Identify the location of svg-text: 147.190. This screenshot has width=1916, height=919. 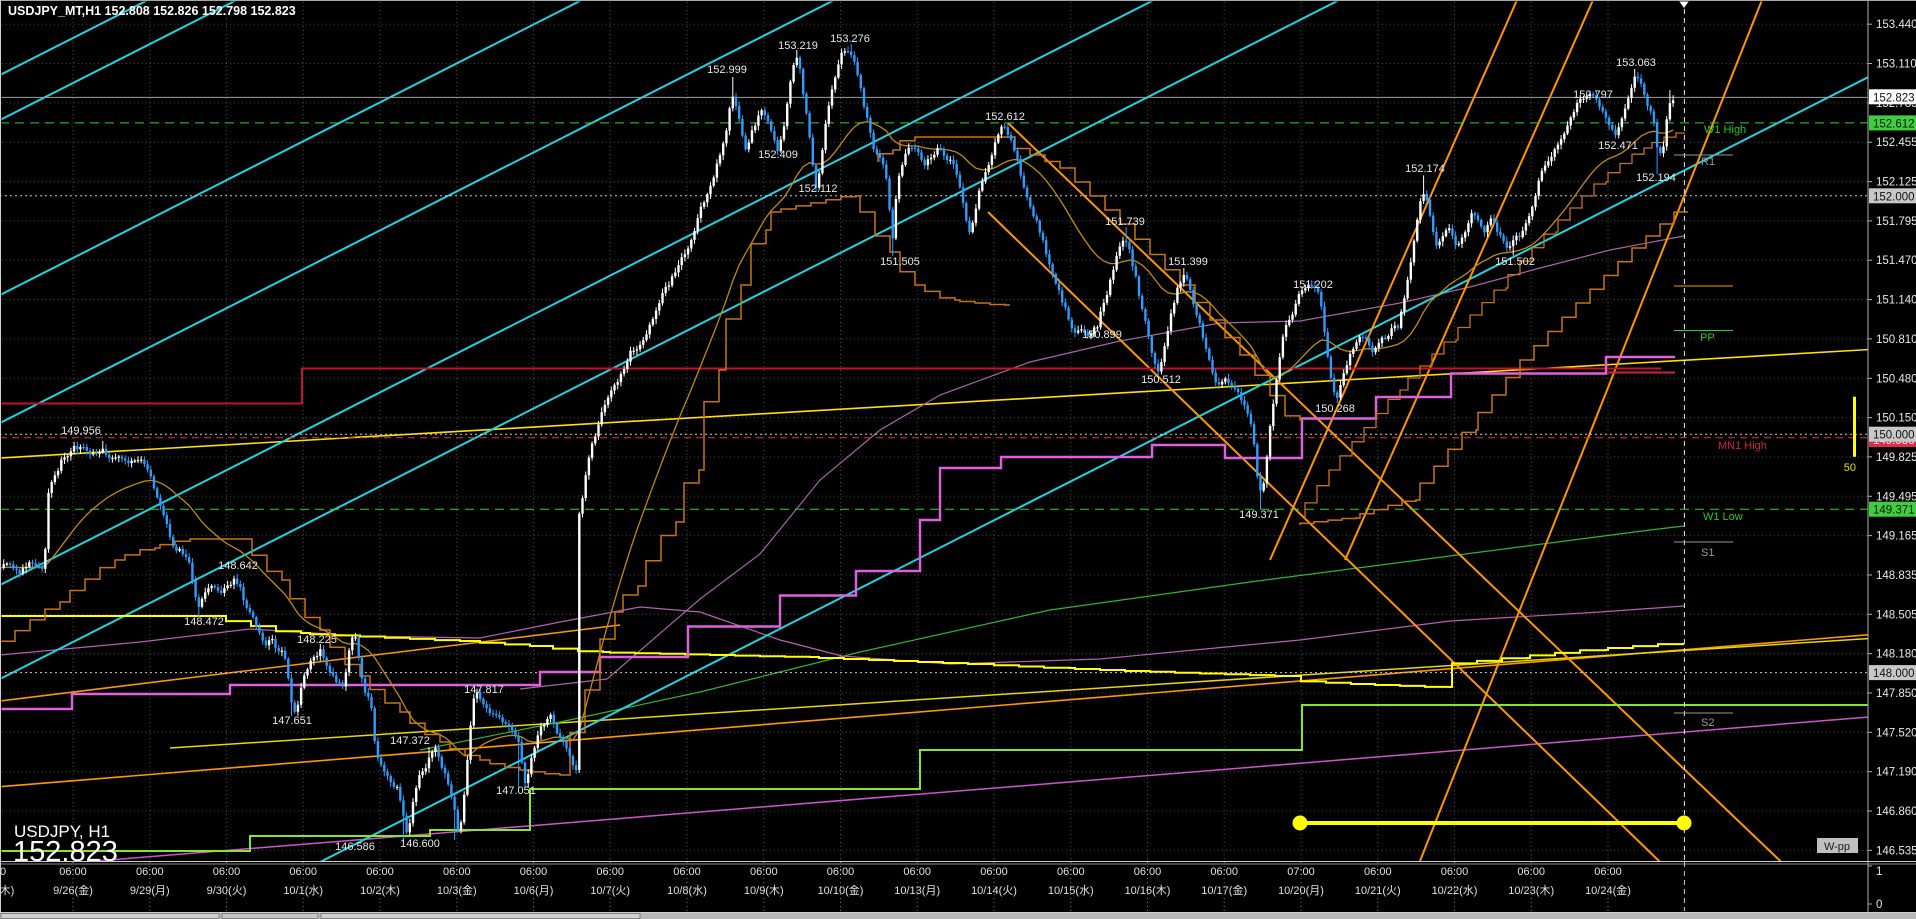
(1896, 773).